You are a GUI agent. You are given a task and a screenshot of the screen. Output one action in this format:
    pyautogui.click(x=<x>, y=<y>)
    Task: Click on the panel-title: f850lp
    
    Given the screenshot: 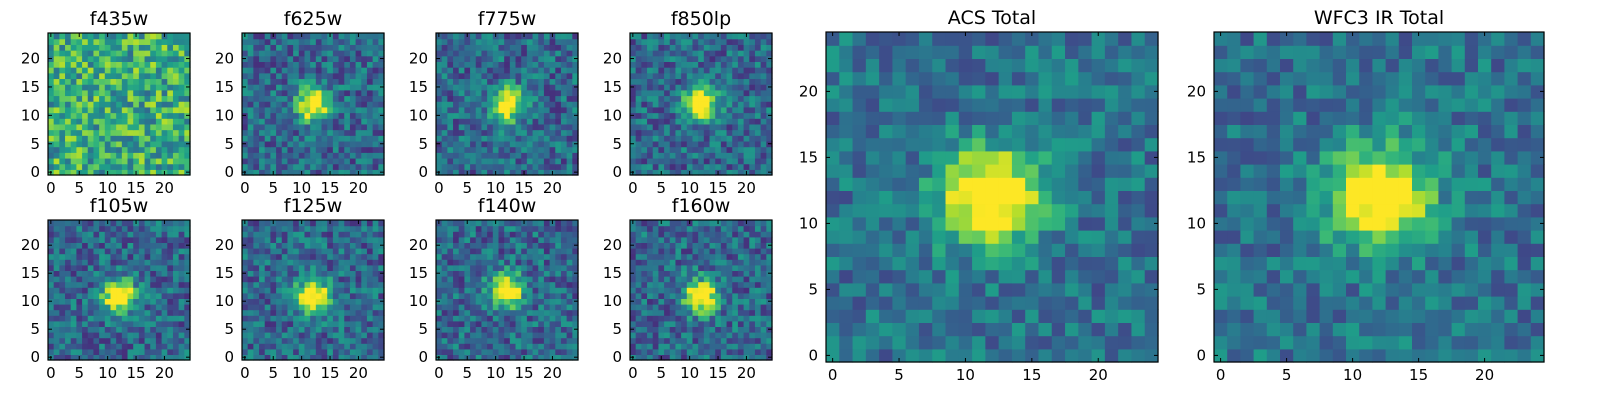 What is the action you would take?
    pyautogui.click(x=701, y=19)
    